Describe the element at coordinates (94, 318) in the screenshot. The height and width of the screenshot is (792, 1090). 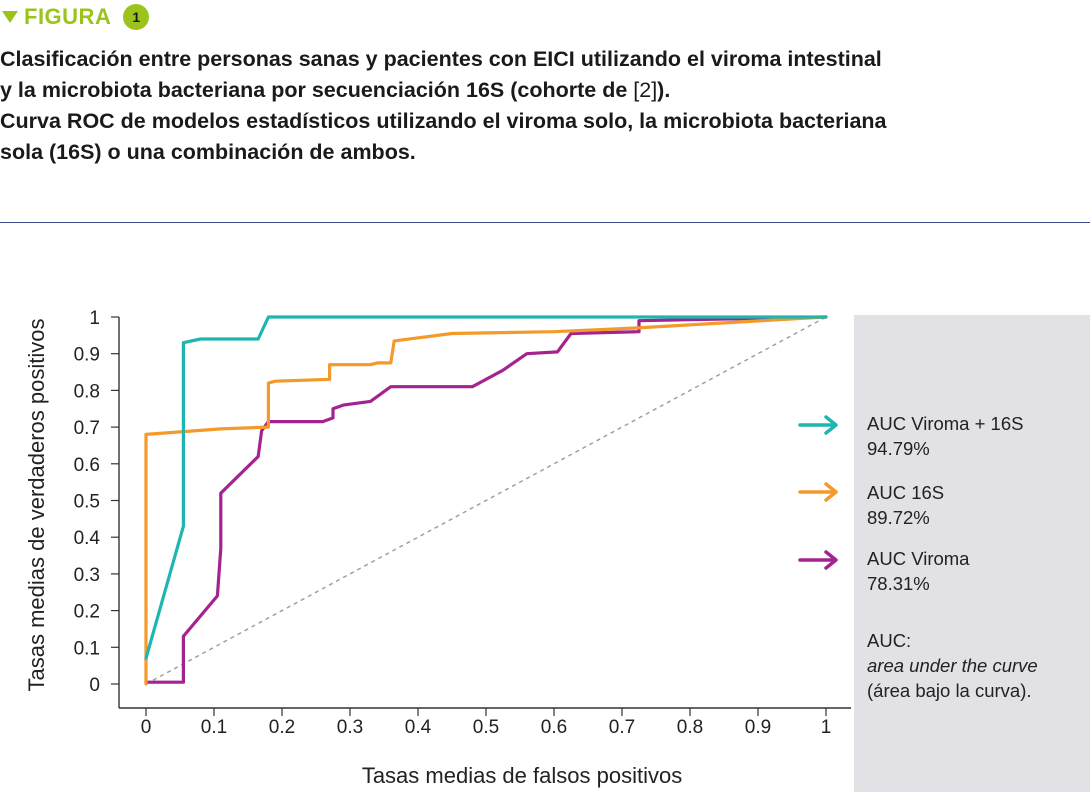
I see `y-tick-label: 1` at that location.